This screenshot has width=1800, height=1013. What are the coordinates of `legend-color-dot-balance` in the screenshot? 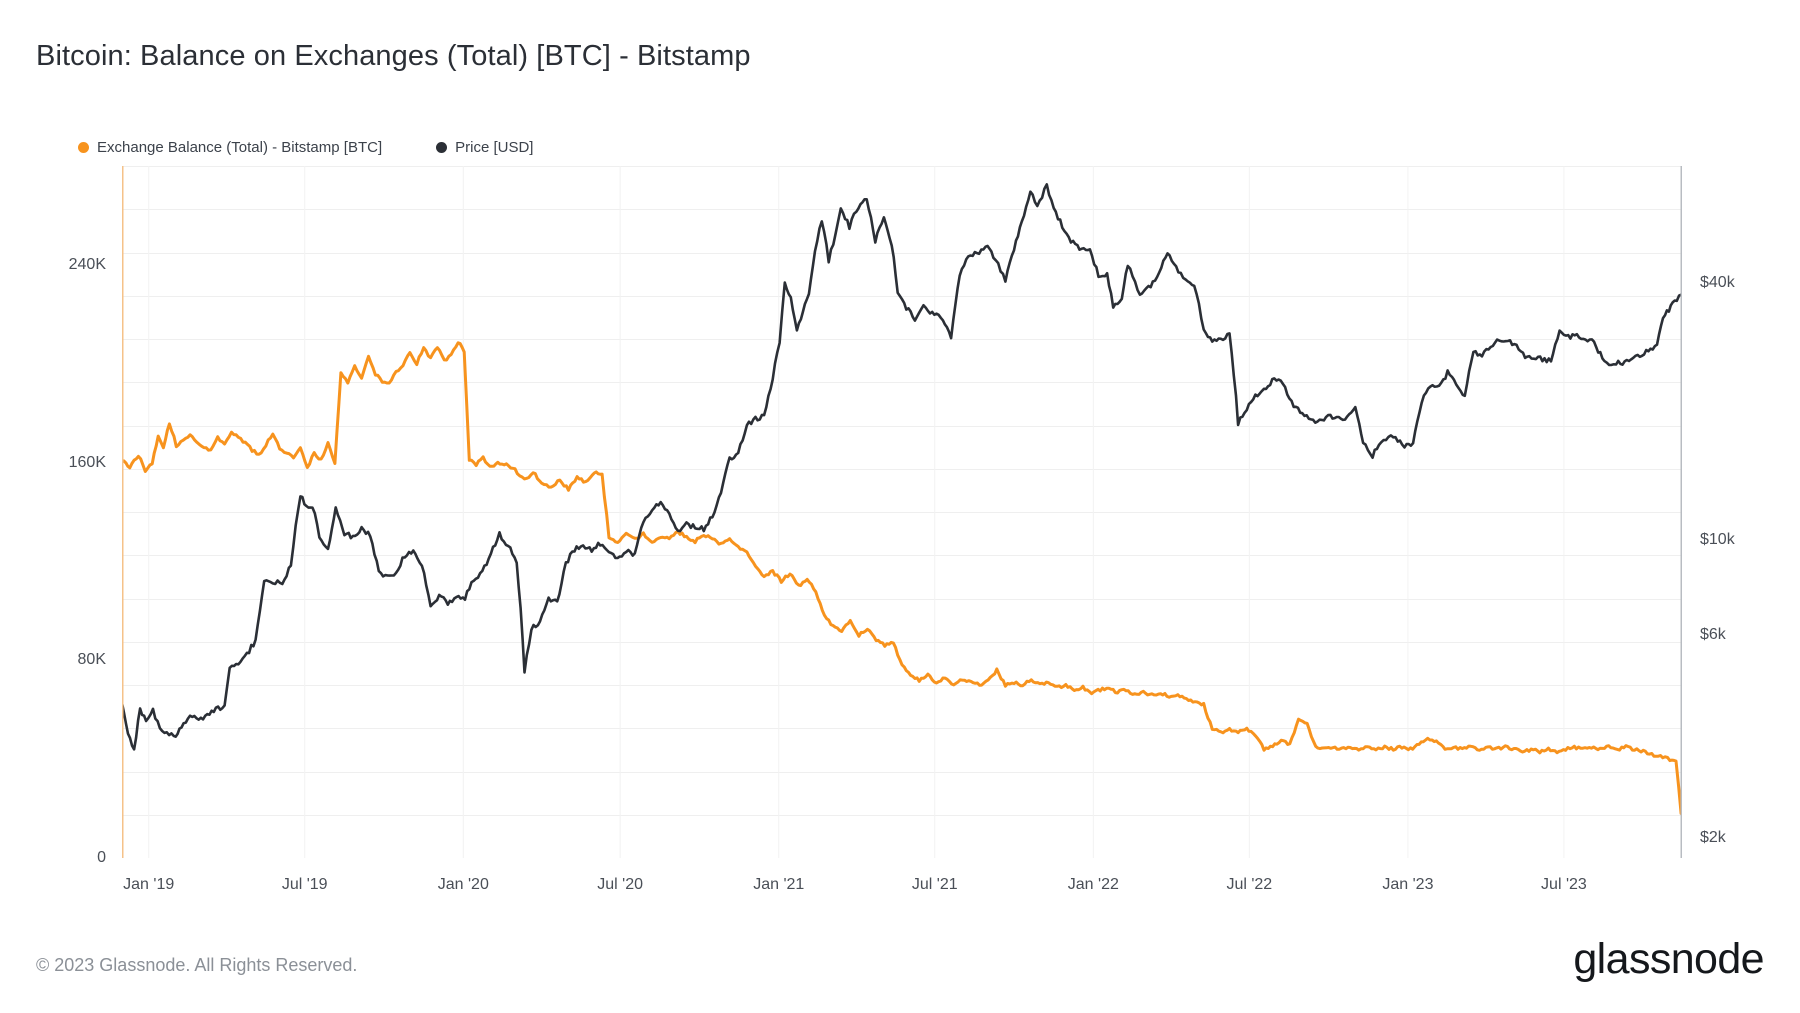 It's located at (83, 147).